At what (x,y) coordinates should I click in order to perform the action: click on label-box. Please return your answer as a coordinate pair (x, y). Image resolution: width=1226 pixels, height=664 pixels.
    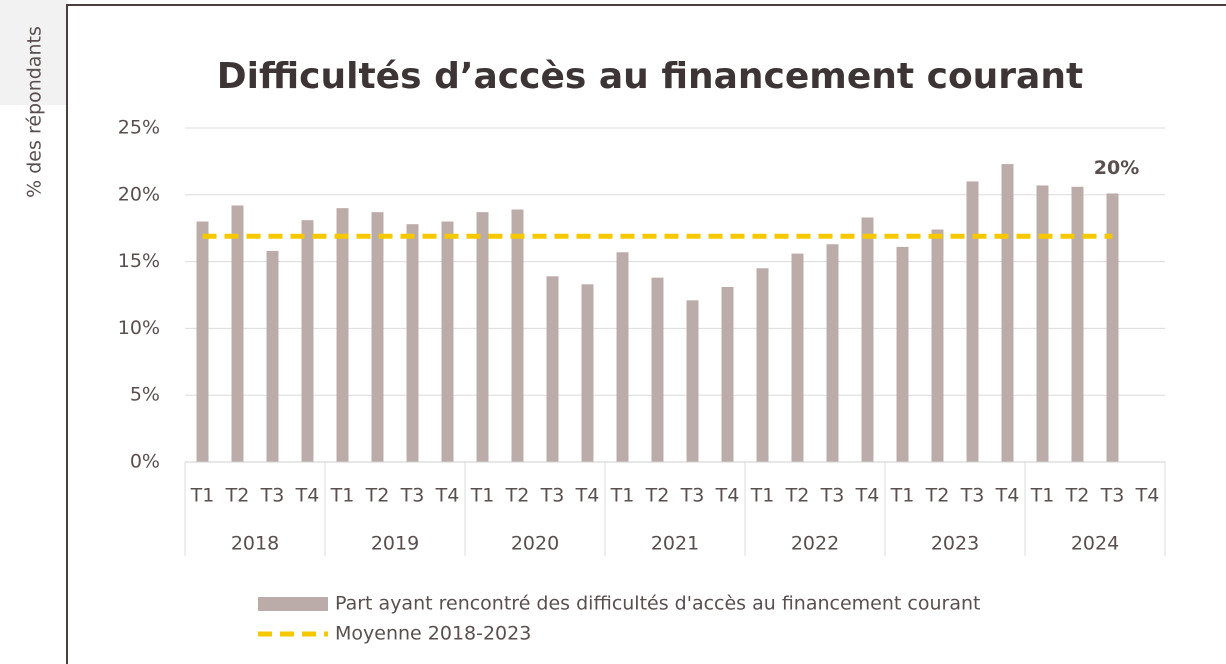
    Looking at the image, I should click on (34, 52).